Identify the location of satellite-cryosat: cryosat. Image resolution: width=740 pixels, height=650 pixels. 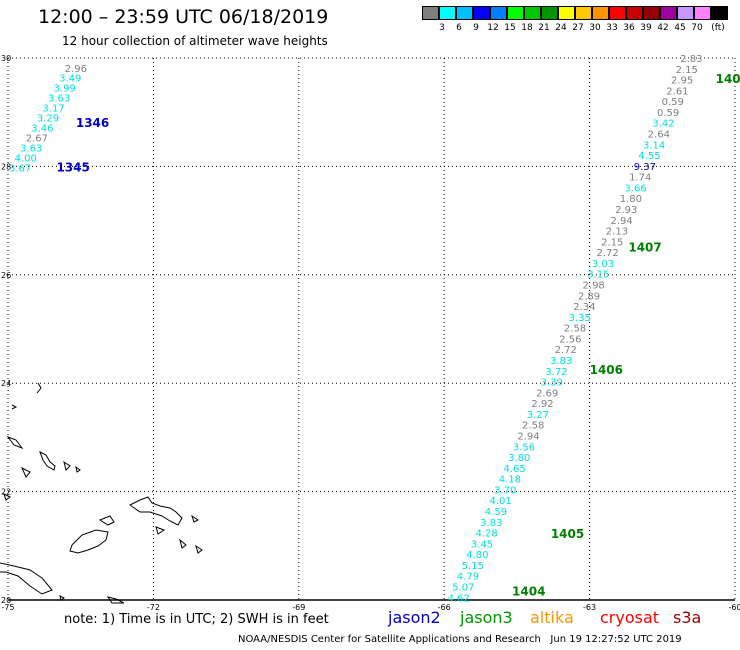
(630, 617).